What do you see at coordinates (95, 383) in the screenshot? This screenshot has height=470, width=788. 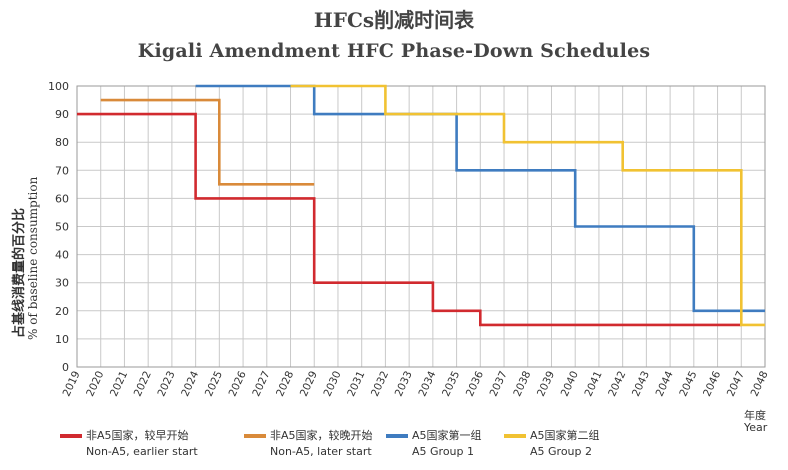 I see `x-tick-label: 2020` at bounding box center [95, 383].